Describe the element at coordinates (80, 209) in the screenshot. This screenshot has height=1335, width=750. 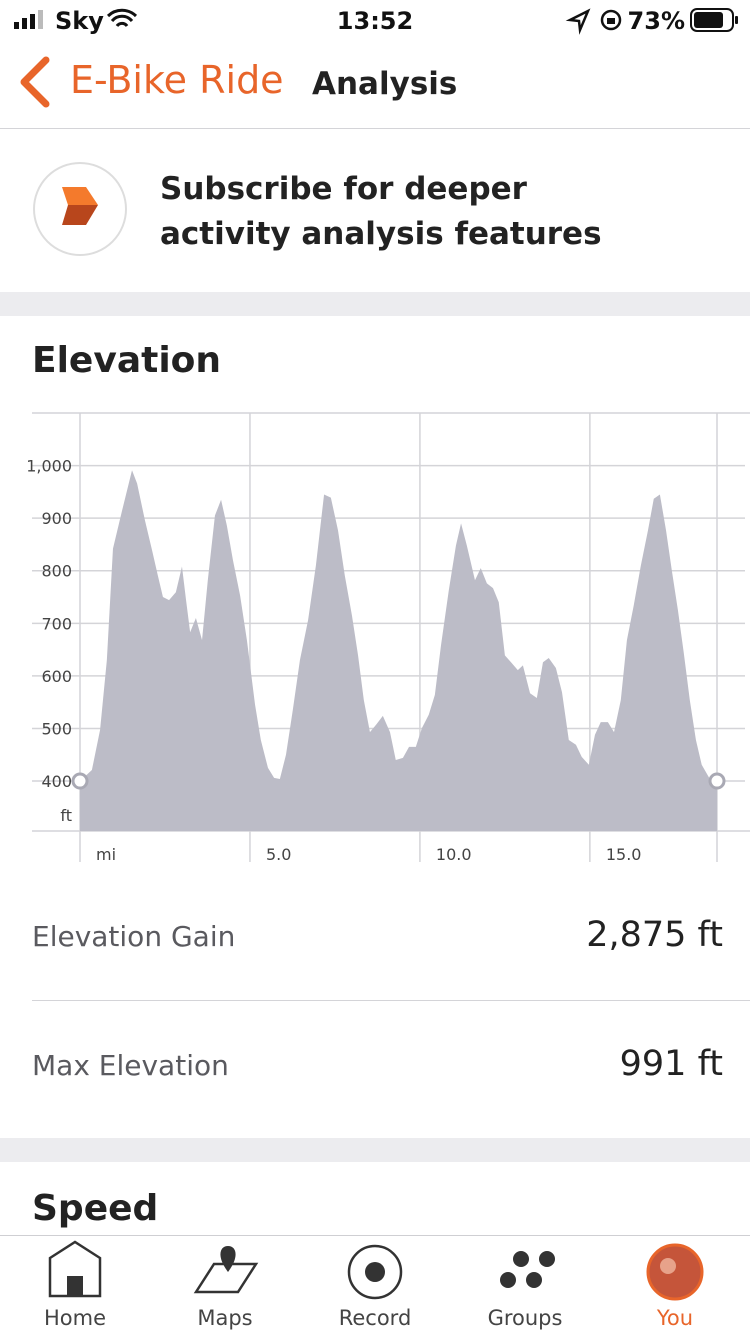
I see `brand-logo` at that location.